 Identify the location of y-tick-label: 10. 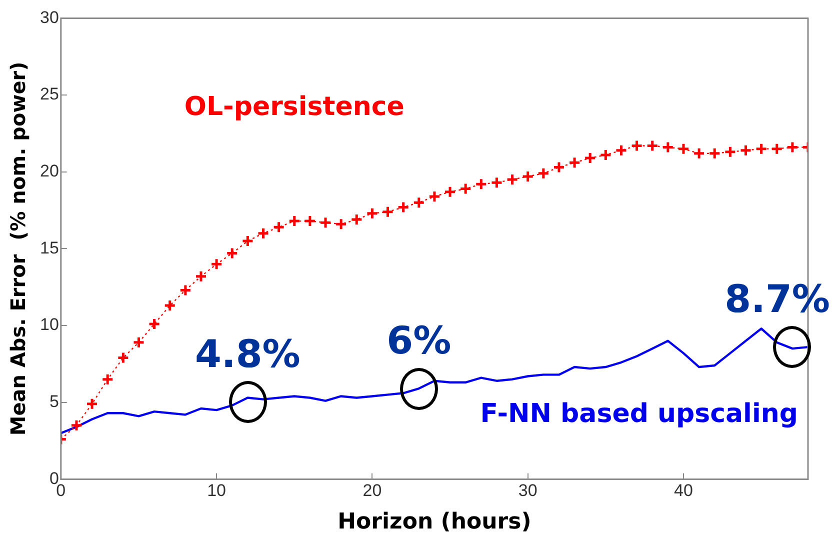
(49, 324).